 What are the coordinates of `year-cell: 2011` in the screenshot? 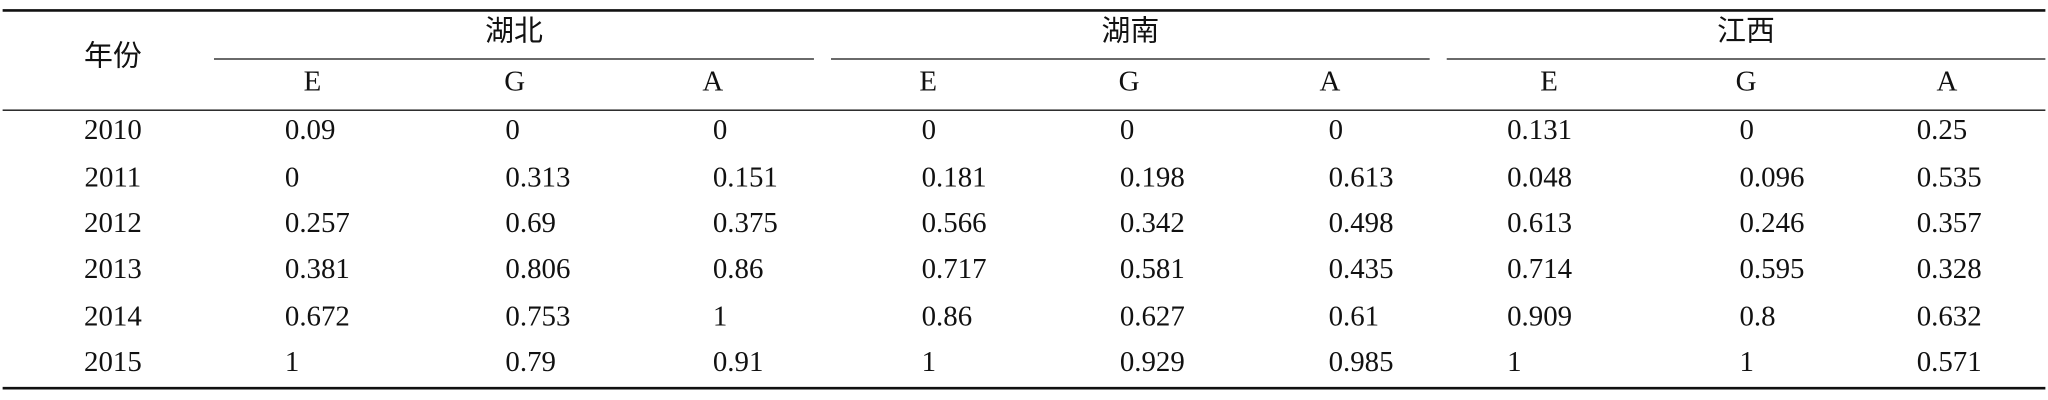 It's located at (113, 177).